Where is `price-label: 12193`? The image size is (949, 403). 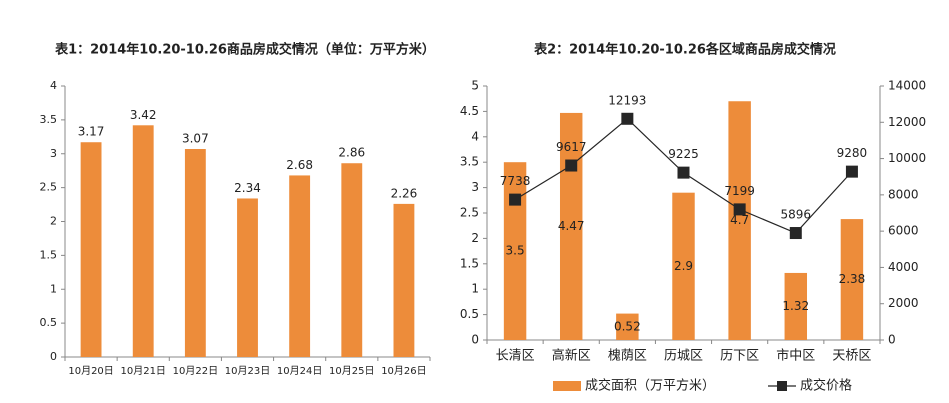
price-label: 12193 is located at coordinates (627, 100).